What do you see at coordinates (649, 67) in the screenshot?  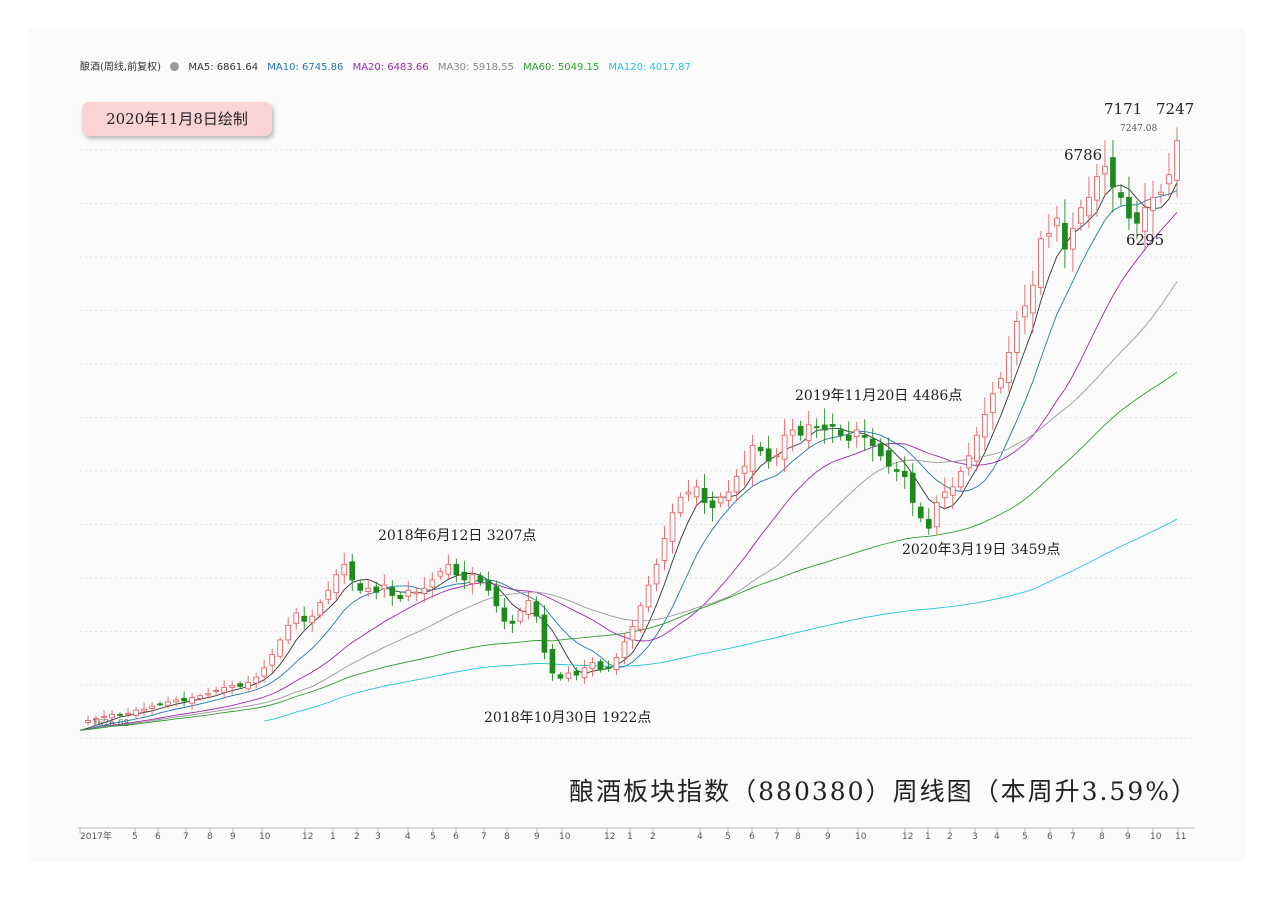 I see `legend-ma120: MA120: 4017.87` at bounding box center [649, 67].